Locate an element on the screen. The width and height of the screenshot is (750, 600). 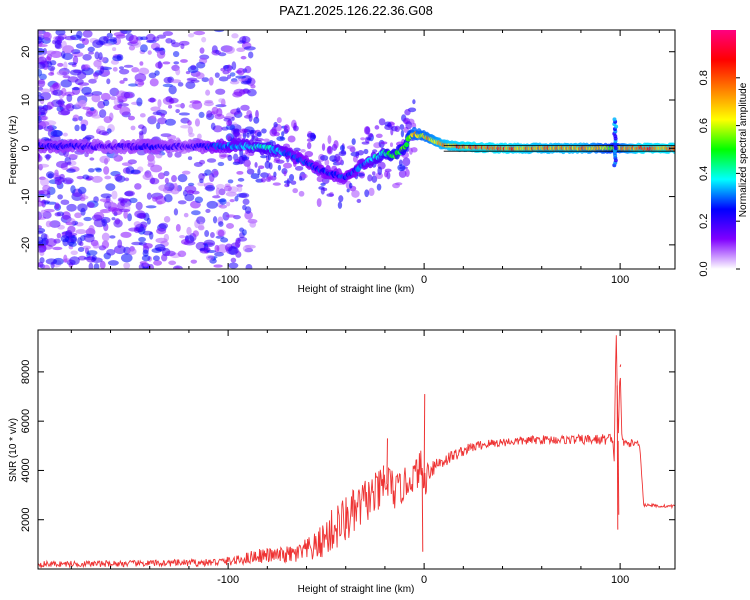
x-tick-label: 0 is located at coordinates (424, 580).